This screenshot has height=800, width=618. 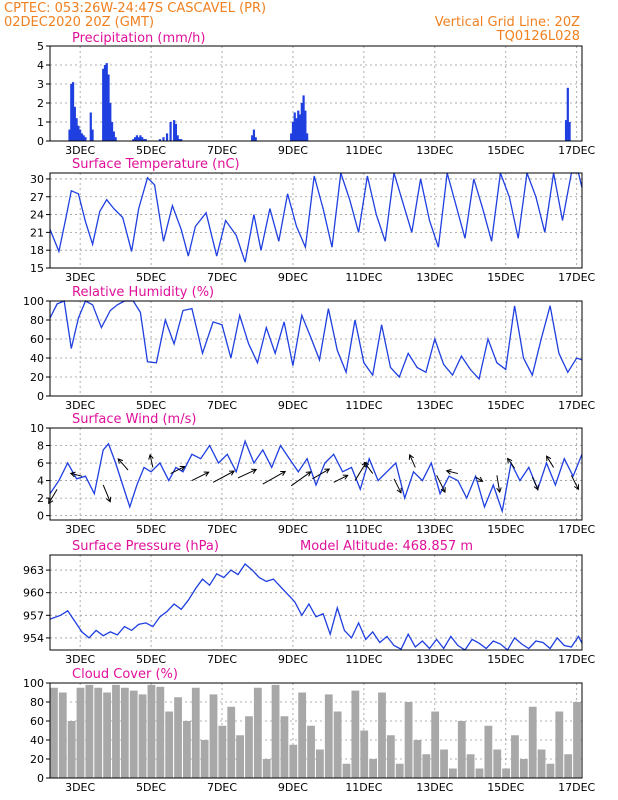 I want to click on precip-xtick-label: 7DEC, so click(x=222, y=150).